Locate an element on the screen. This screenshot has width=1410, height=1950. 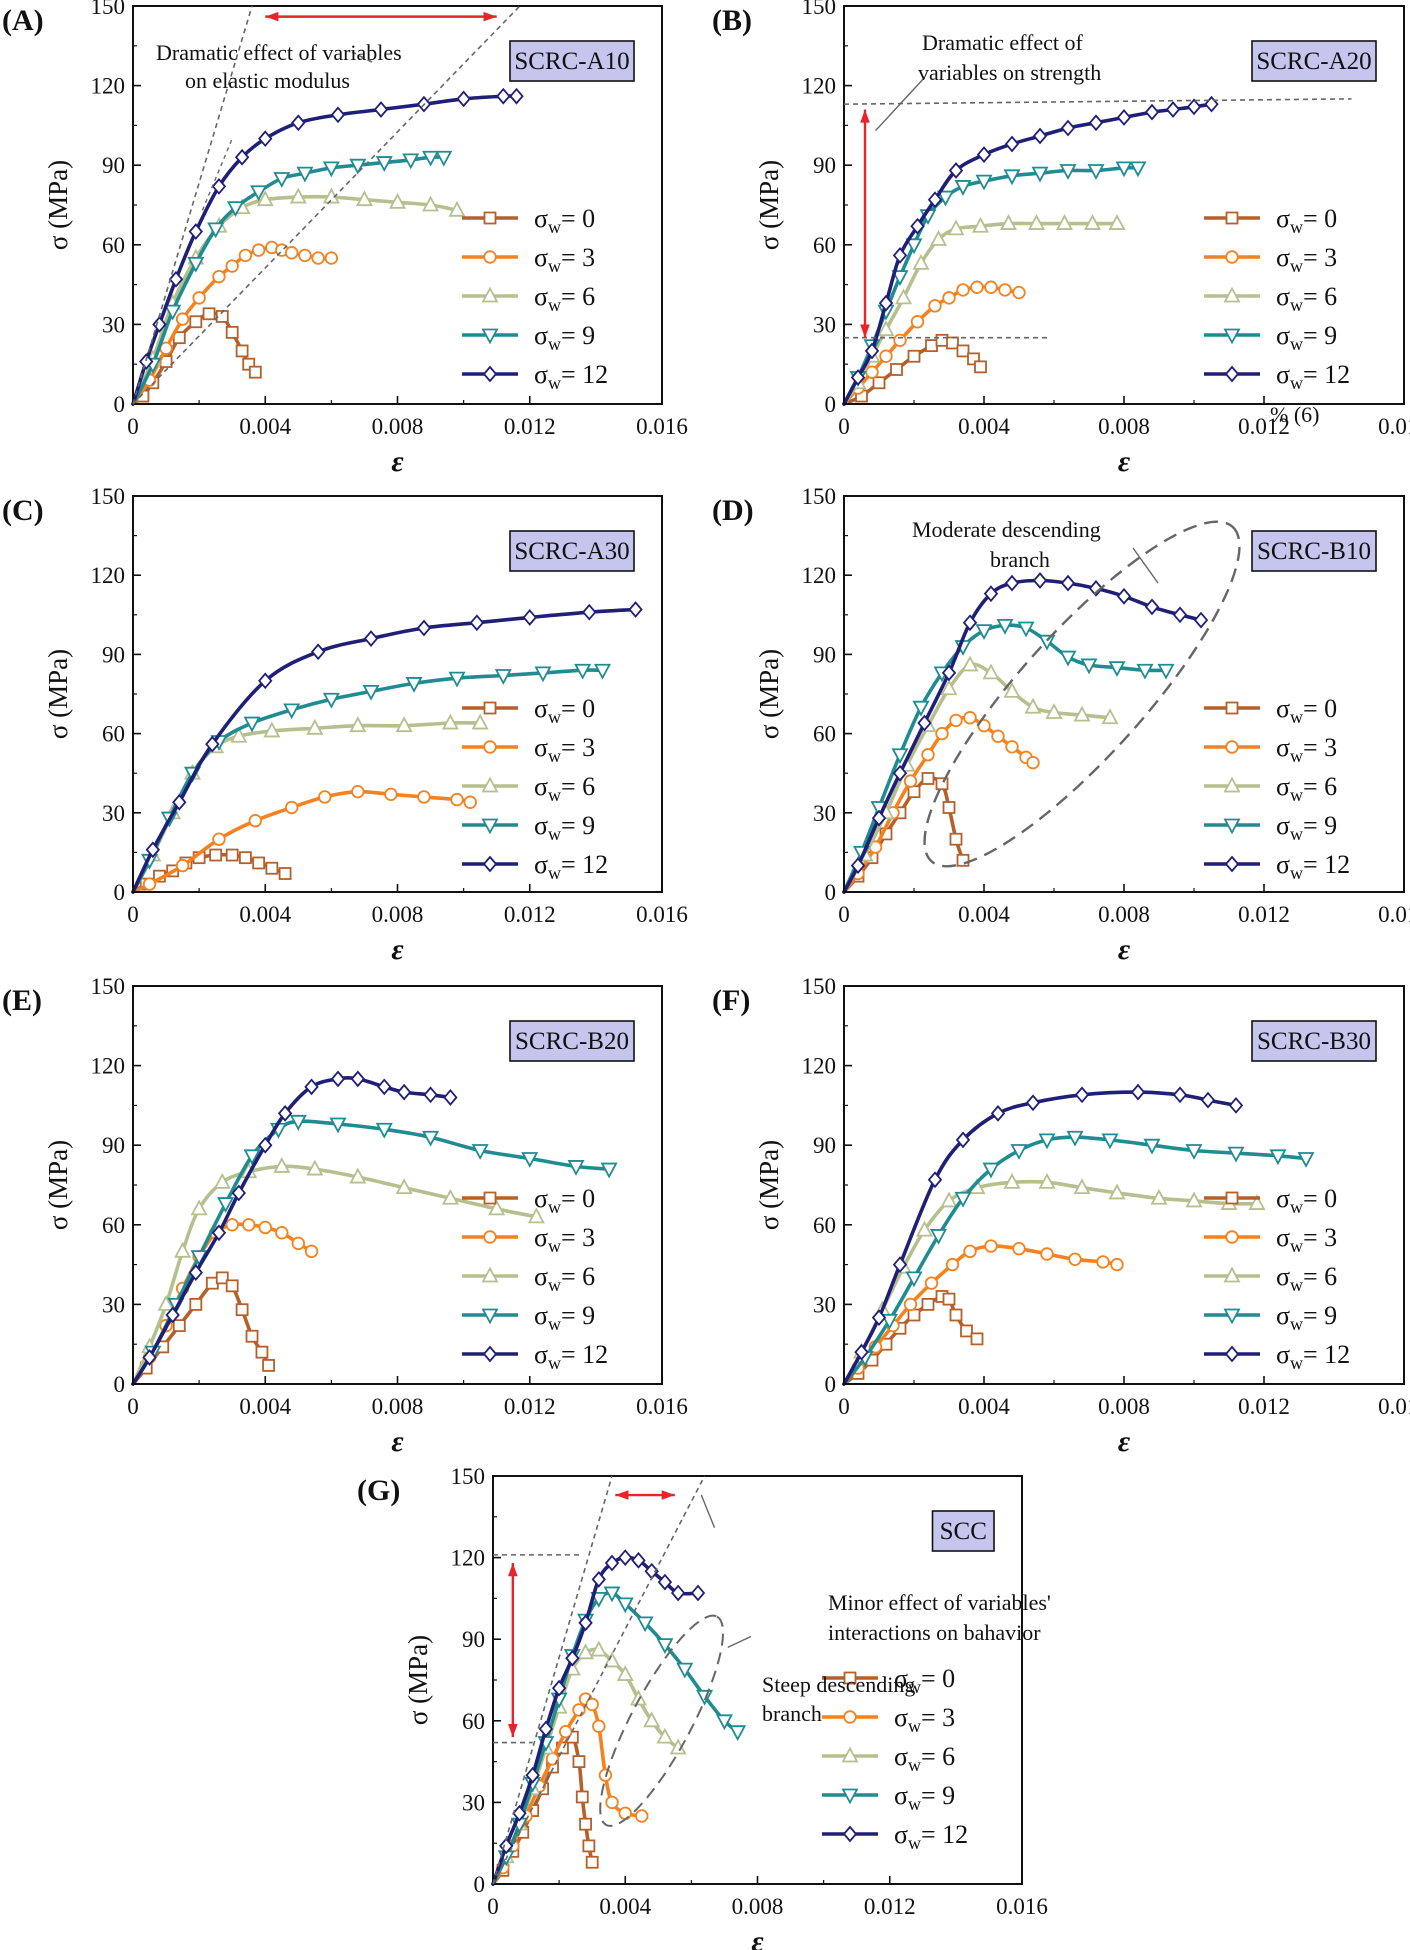
legend-label: σw= 0 is located at coordinates (564, 1200).